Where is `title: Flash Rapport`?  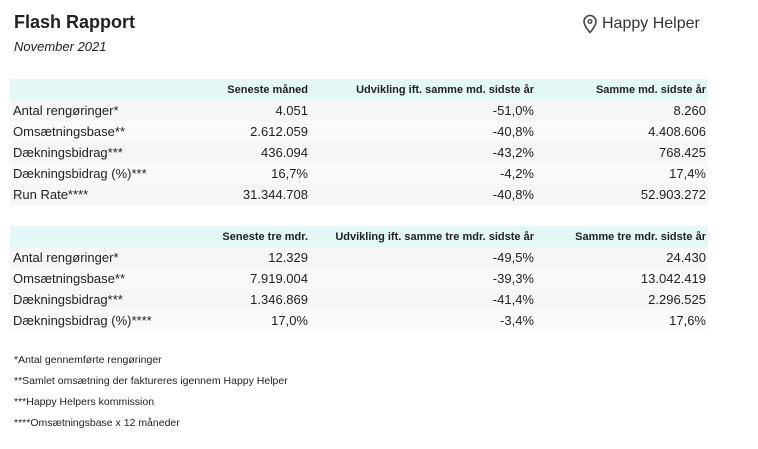
title: Flash Rapport is located at coordinates (75, 22).